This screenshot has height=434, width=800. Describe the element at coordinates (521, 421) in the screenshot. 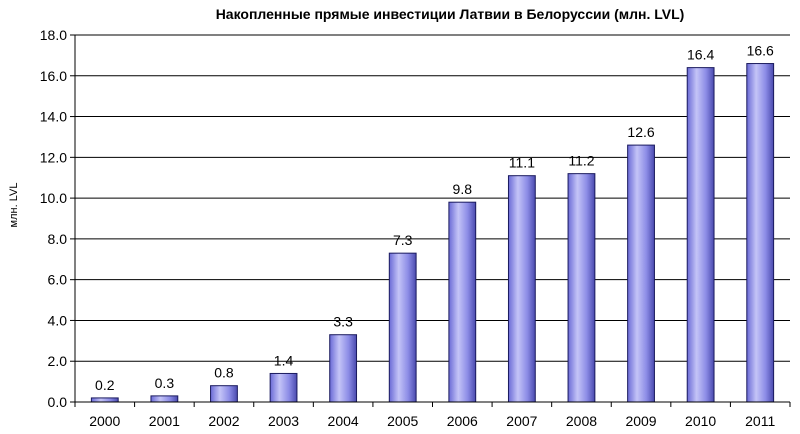

I see `x-tick-label: 2007` at that location.